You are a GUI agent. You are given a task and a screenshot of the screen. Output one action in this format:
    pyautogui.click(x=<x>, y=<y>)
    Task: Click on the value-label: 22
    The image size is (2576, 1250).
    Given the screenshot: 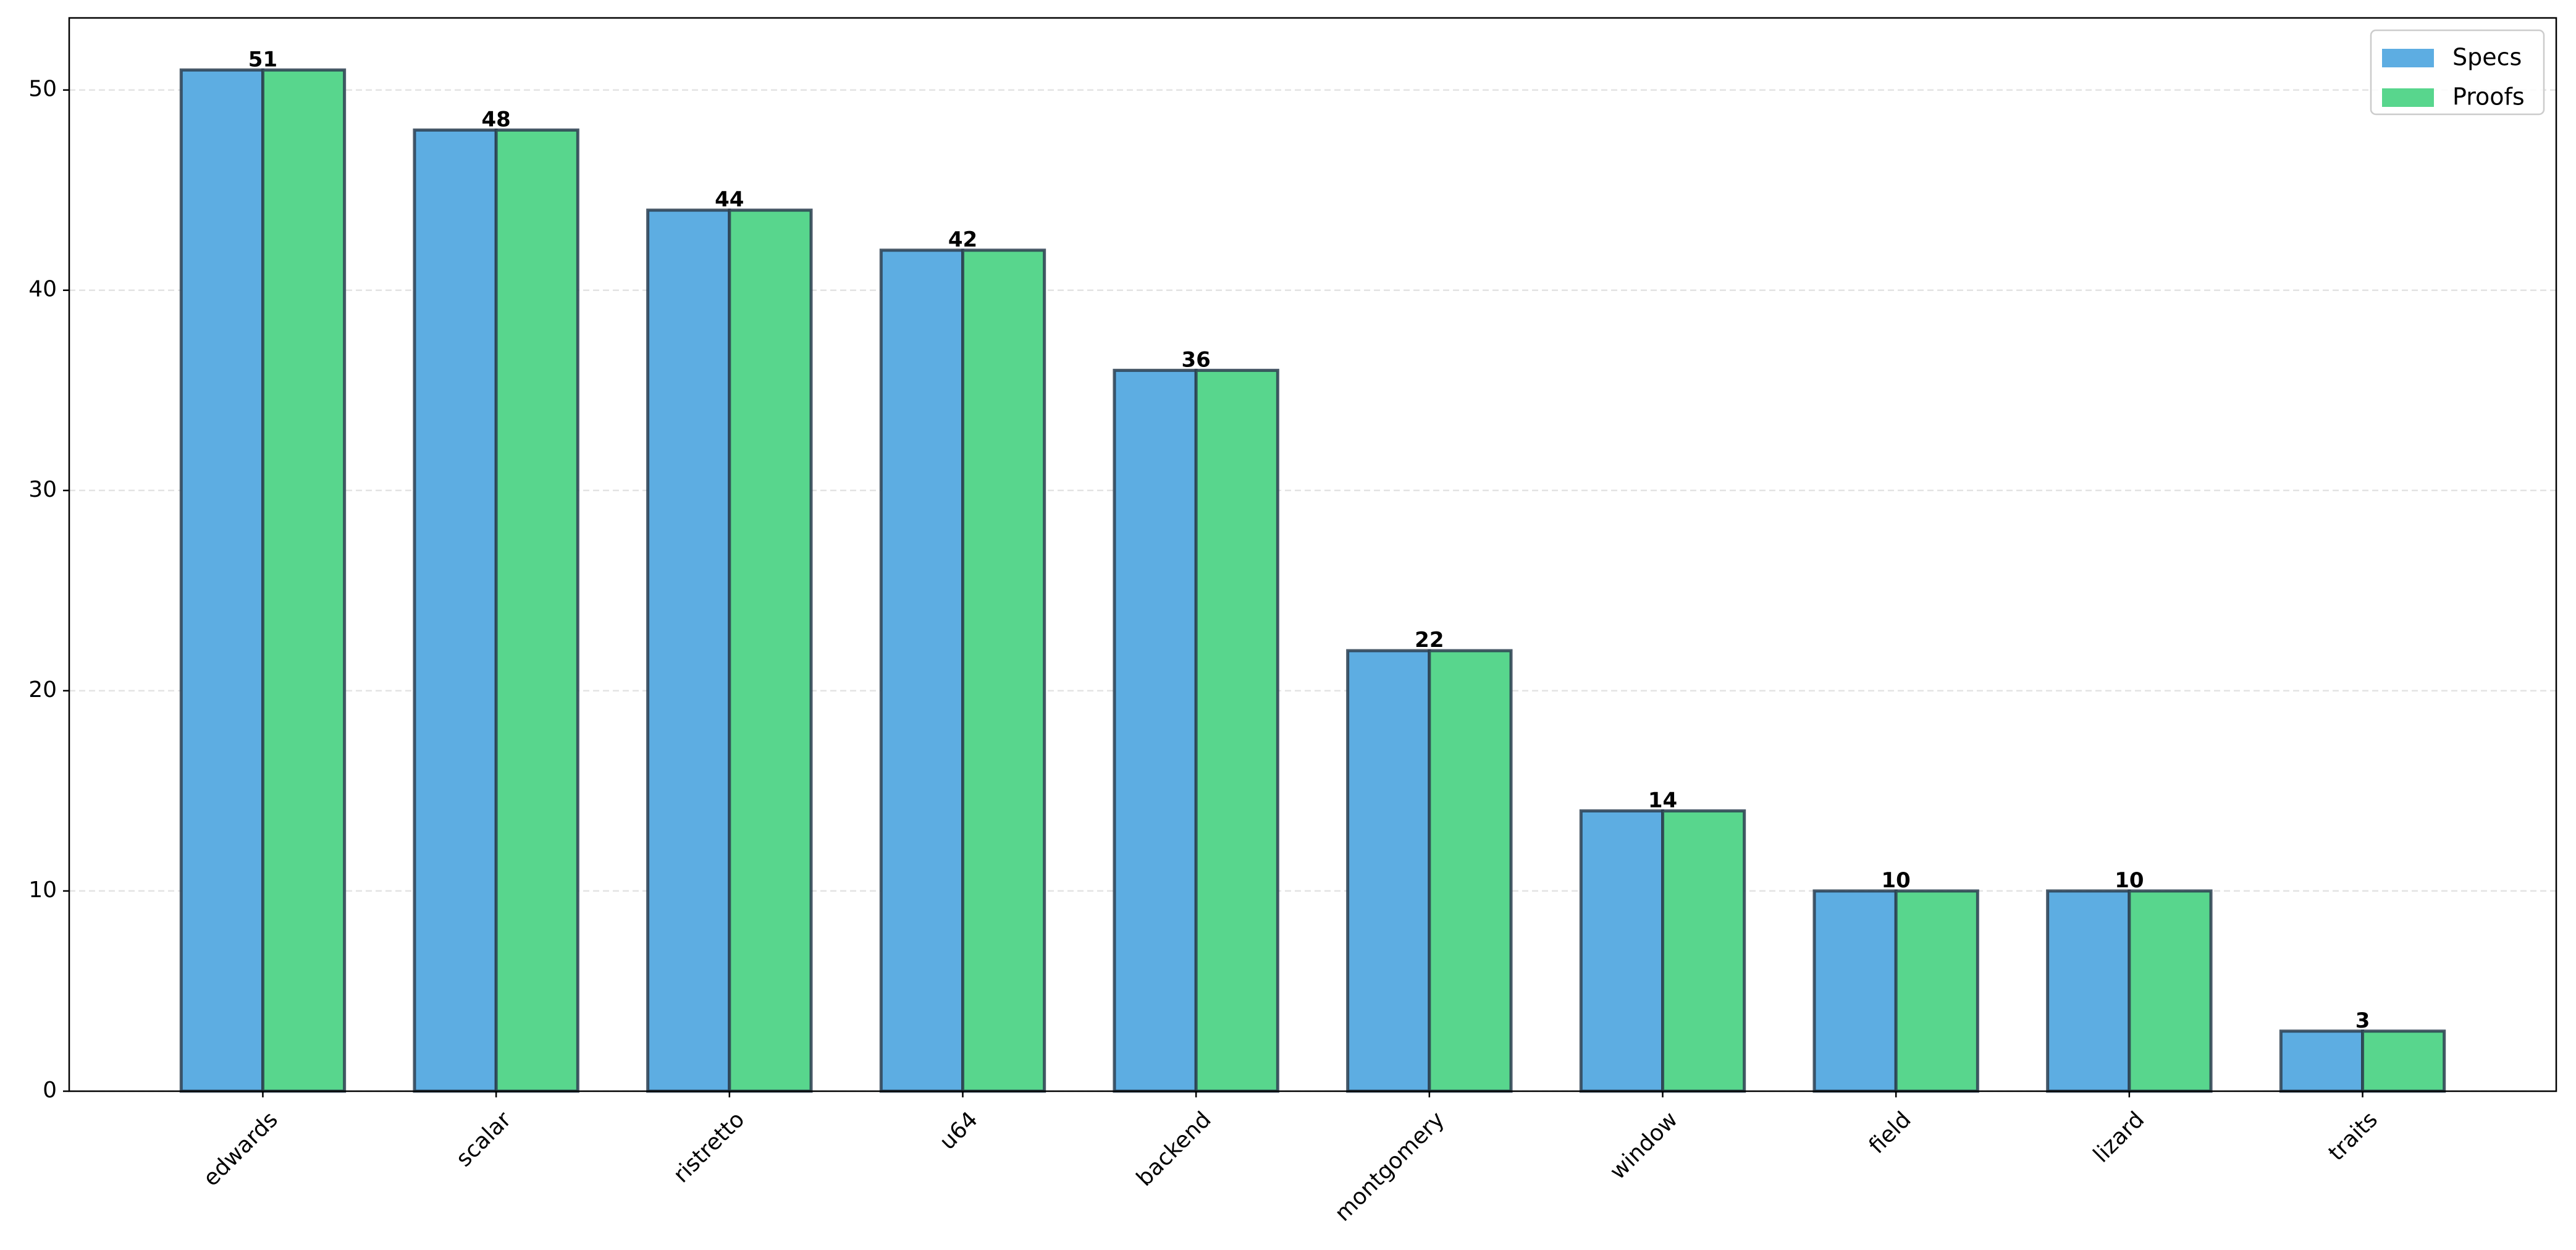 What is the action you would take?
    pyautogui.click(x=1429, y=640)
    